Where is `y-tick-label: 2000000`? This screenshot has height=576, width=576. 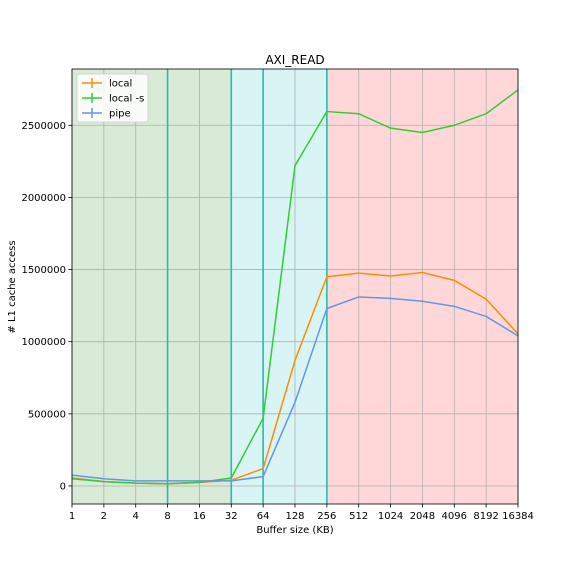
y-tick-label: 2000000 is located at coordinates (43, 198).